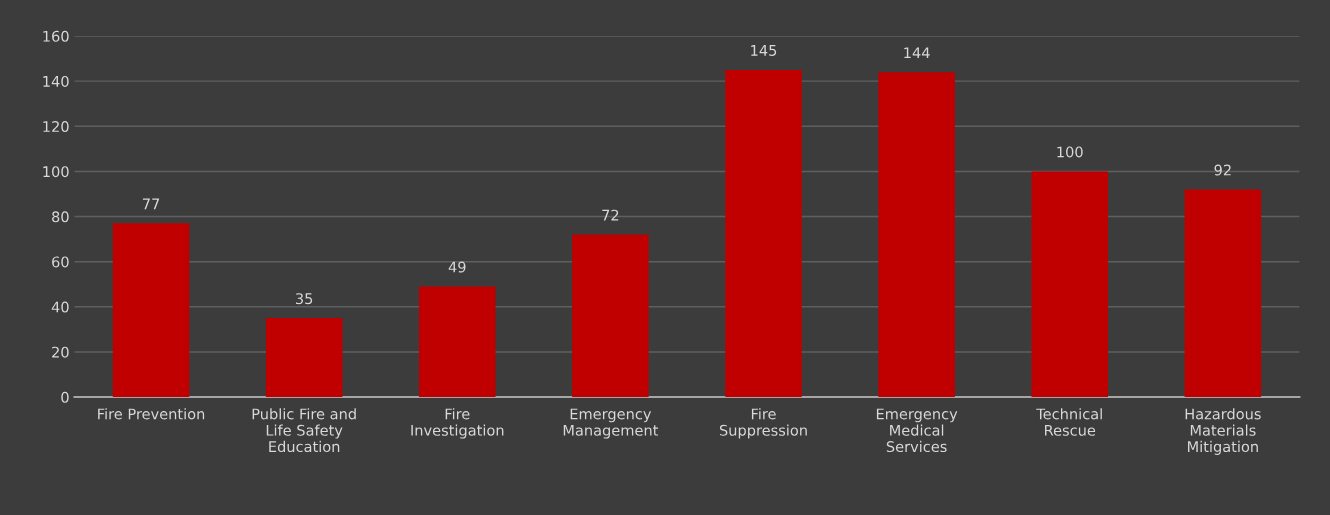 The height and width of the screenshot is (515, 1330). Describe the element at coordinates (60, 307) in the screenshot. I see `y-tick-label: 40` at that location.